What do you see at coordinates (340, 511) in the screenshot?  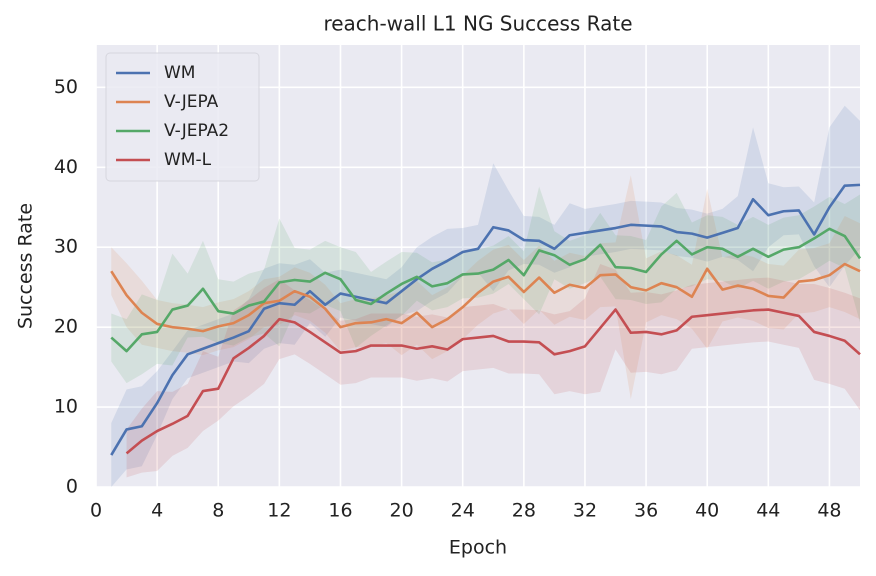 I see `x-tick-label: 16` at bounding box center [340, 511].